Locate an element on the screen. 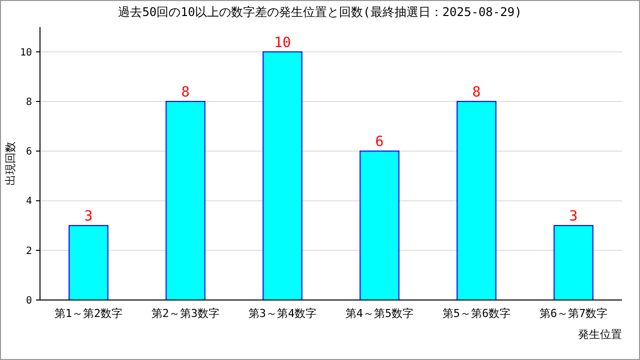 The image size is (640, 360). y-tick-label: 4 is located at coordinates (29, 202).